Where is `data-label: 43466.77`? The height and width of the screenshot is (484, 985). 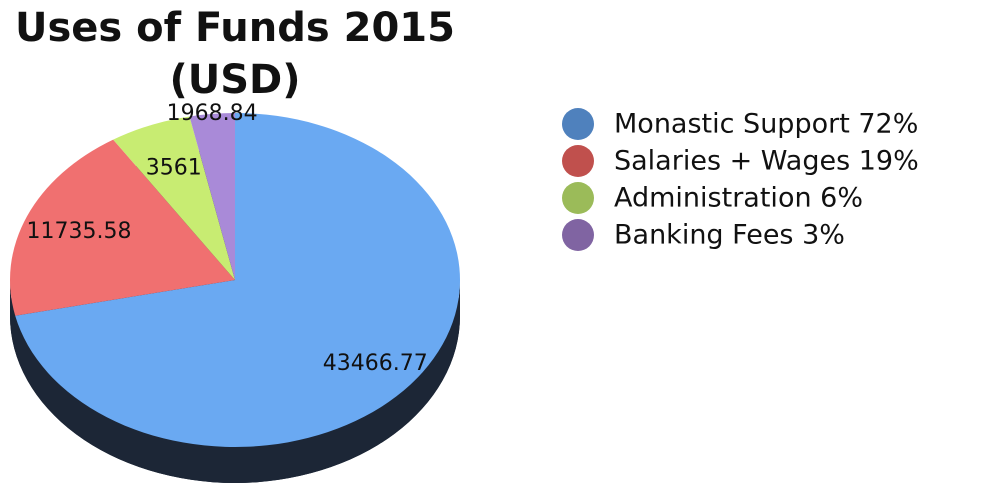 data-label: 43466.77 is located at coordinates (375, 363).